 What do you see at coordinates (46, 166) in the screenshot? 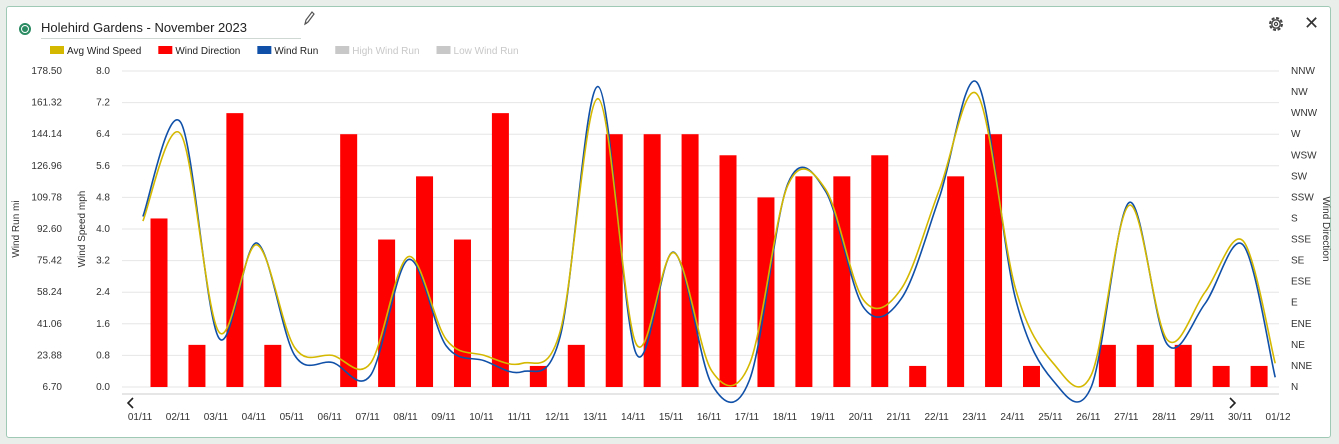
I see `y-tick-wind-run: 126.96` at bounding box center [46, 166].